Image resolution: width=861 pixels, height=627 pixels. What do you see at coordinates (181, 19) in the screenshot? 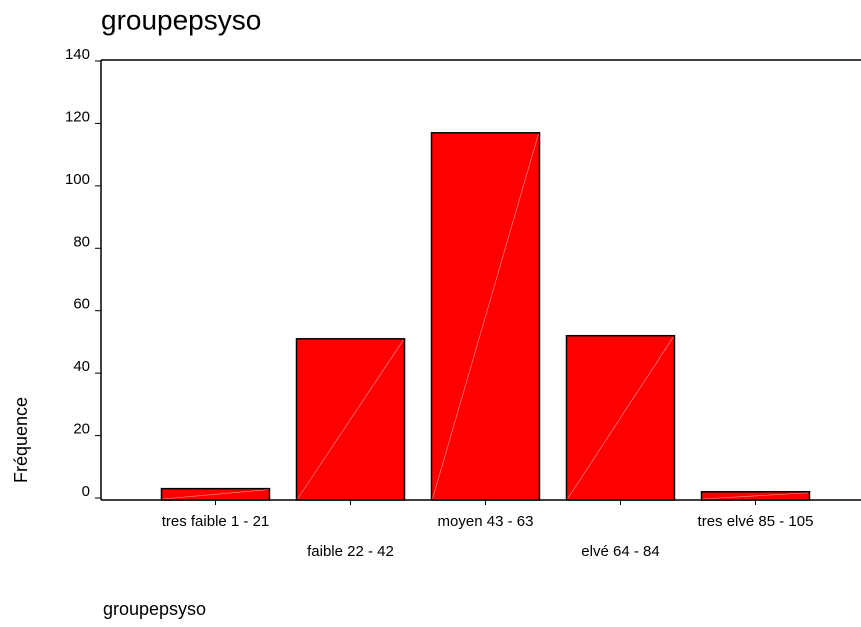
I see `chart-title: groupepsyso` at bounding box center [181, 19].